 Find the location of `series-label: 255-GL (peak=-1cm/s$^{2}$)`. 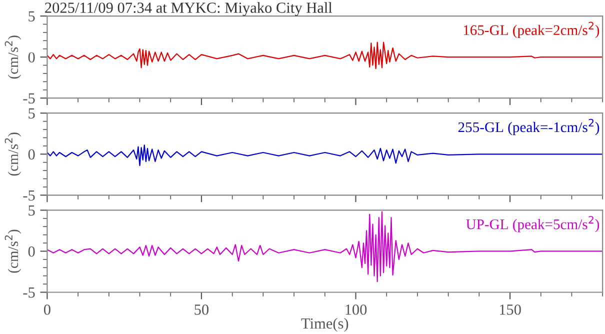

series-label: 255-GL (peak=-1cm/s$^{2}$) is located at coordinates (529, 127).